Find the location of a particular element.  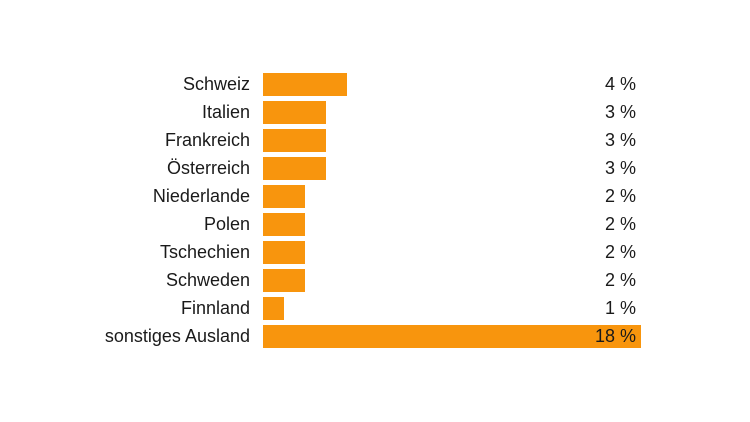

bar-track: 4 % is located at coordinates (506, 84).